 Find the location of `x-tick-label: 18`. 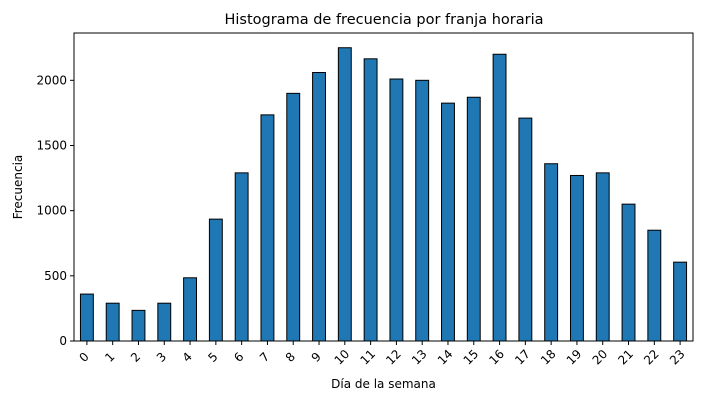

x-tick-label: 18 is located at coordinates (548, 357).